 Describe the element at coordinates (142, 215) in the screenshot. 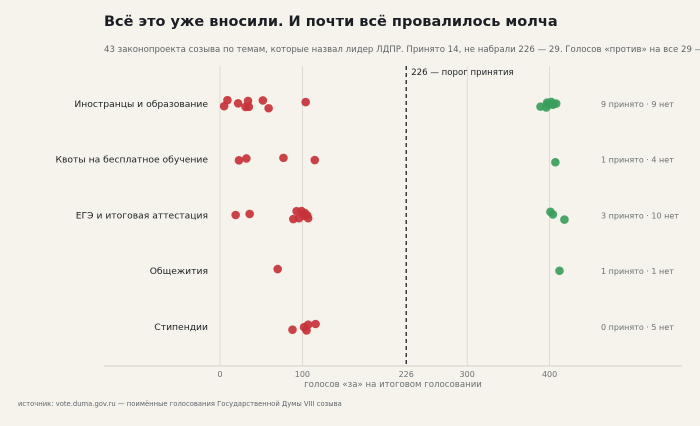

I see `category-label: ЕГЭ и итоговая аттестация` at that location.